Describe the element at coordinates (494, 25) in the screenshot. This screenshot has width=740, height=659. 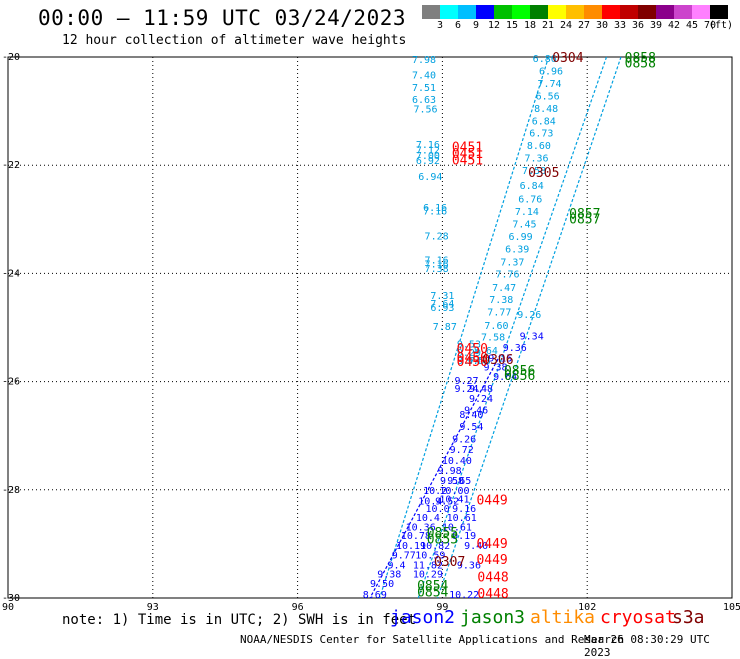
I see `color-scale-tick: 12` at that location.